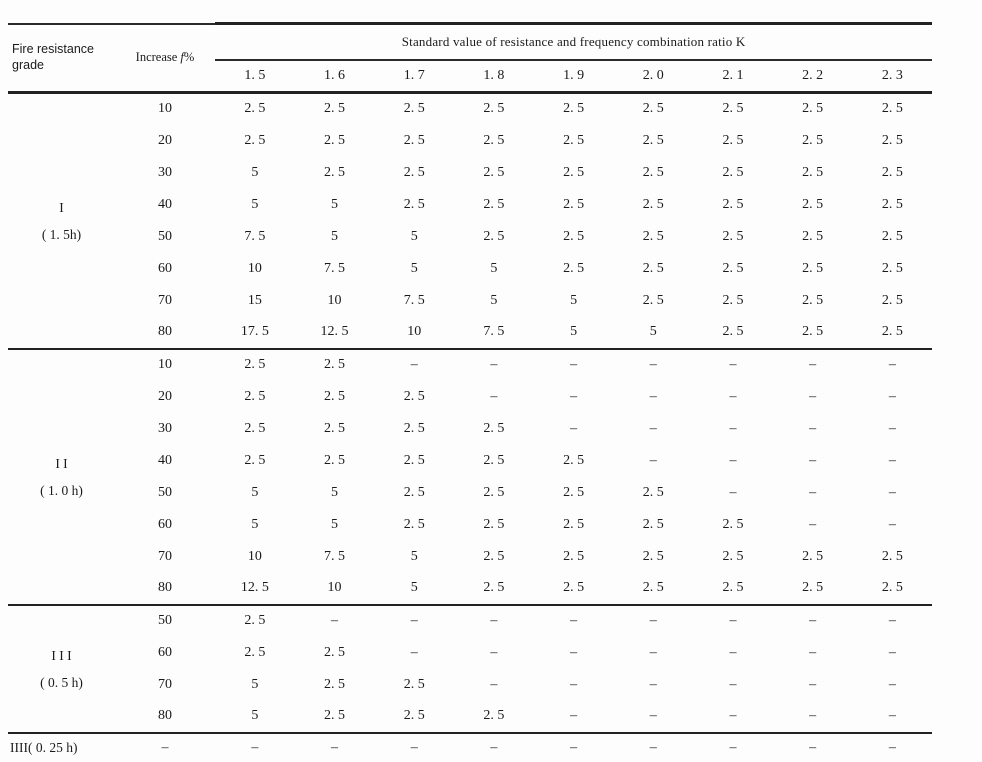  What do you see at coordinates (189, 57) in the screenshot?
I see `increase-percent: %` at bounding box center [189, 57].